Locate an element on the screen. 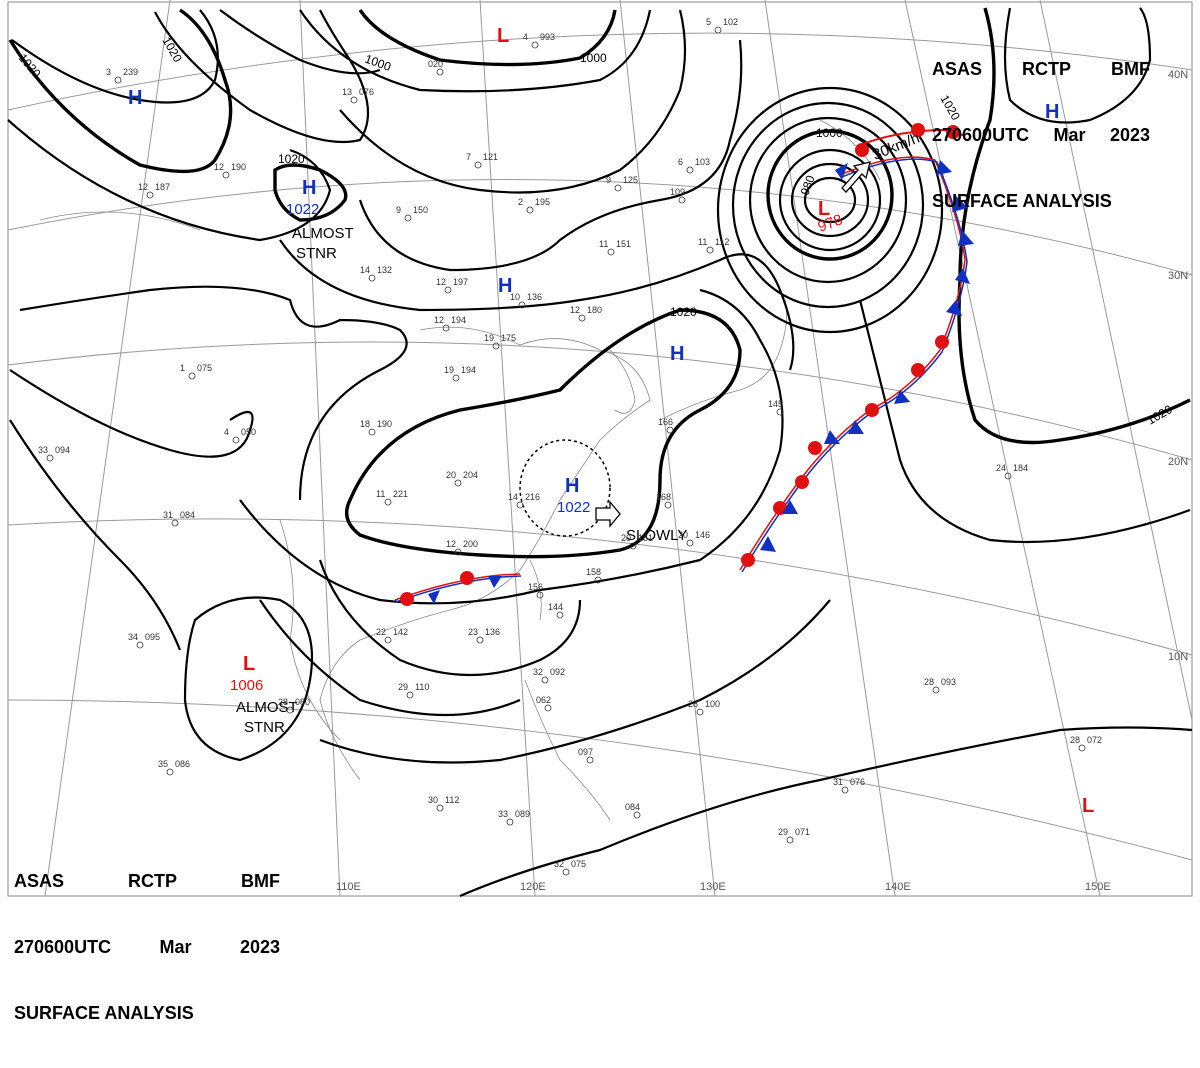 This screenshot has height=1068, width=1200. station-pressure: 239 is located at coordinates (130, 72).